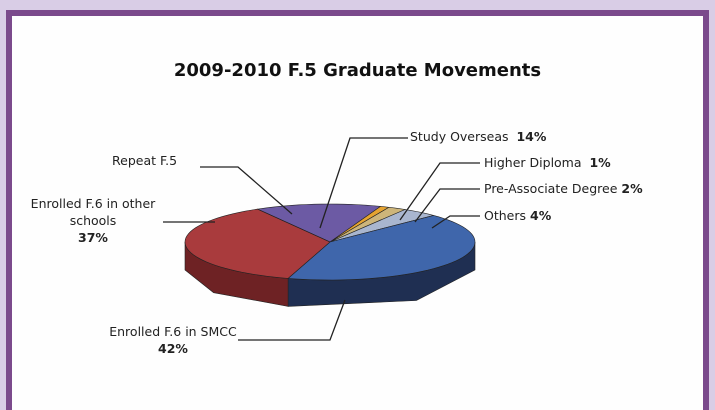 This screenshot has height=410, width=715. I want to click on label-name: Repeat F.5, so click(145, 160).